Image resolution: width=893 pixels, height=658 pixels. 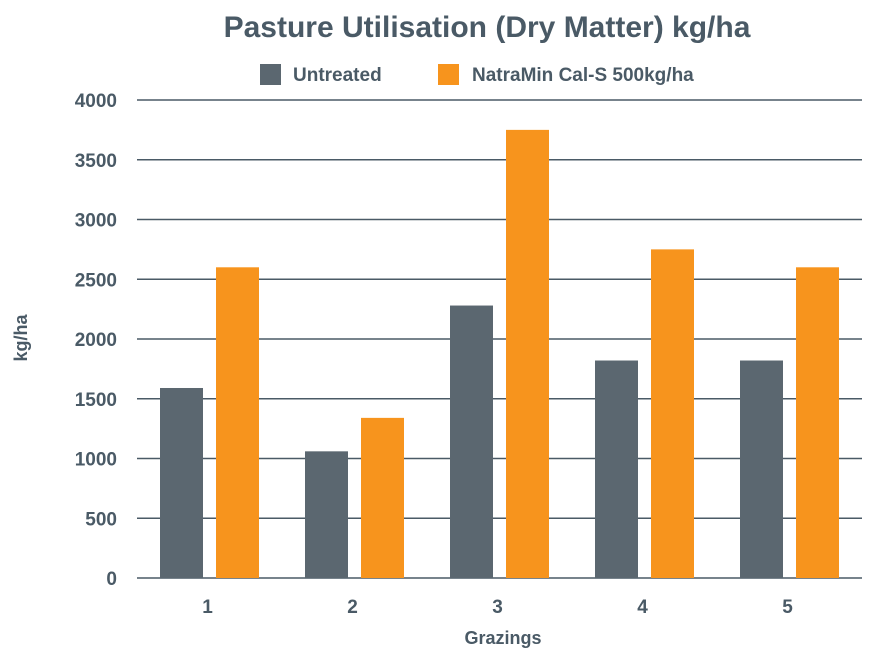 I want to click on x-tick-label: 4, so click(x=642, y=607).